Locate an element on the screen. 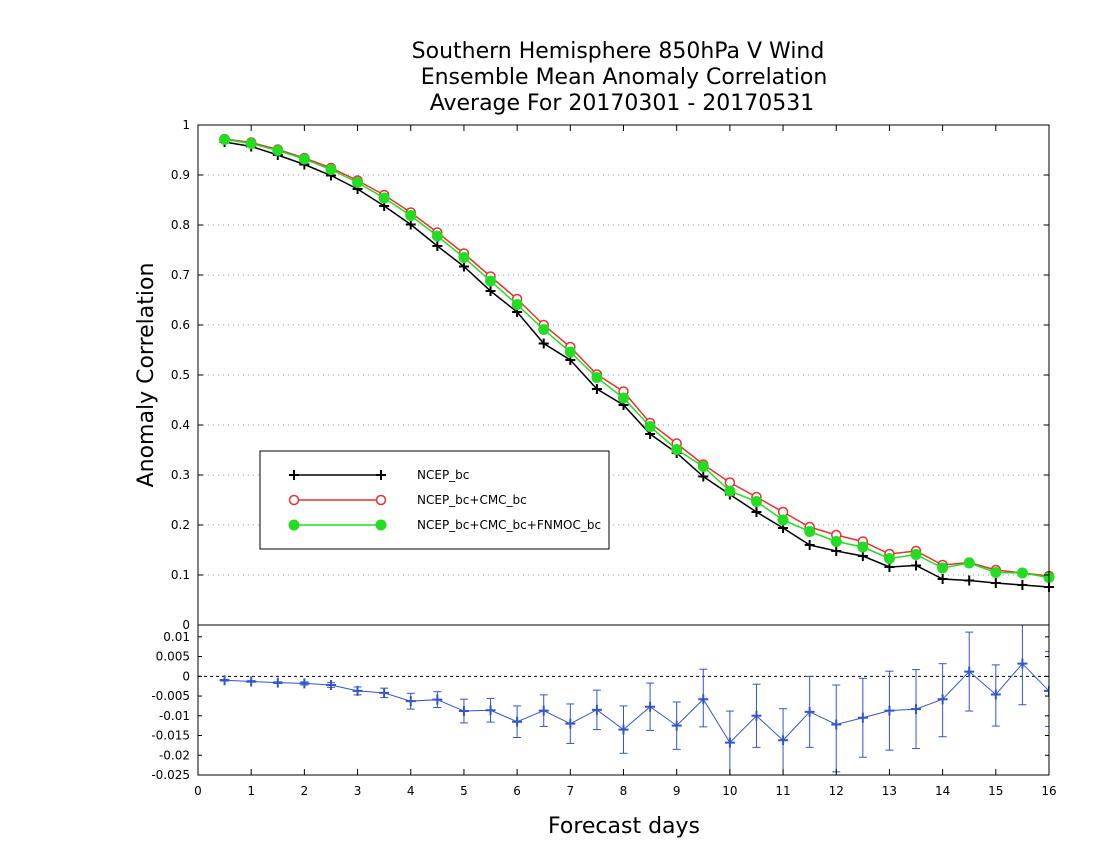  x-tick-label-0: 0 is located at coordinates (198, 791).